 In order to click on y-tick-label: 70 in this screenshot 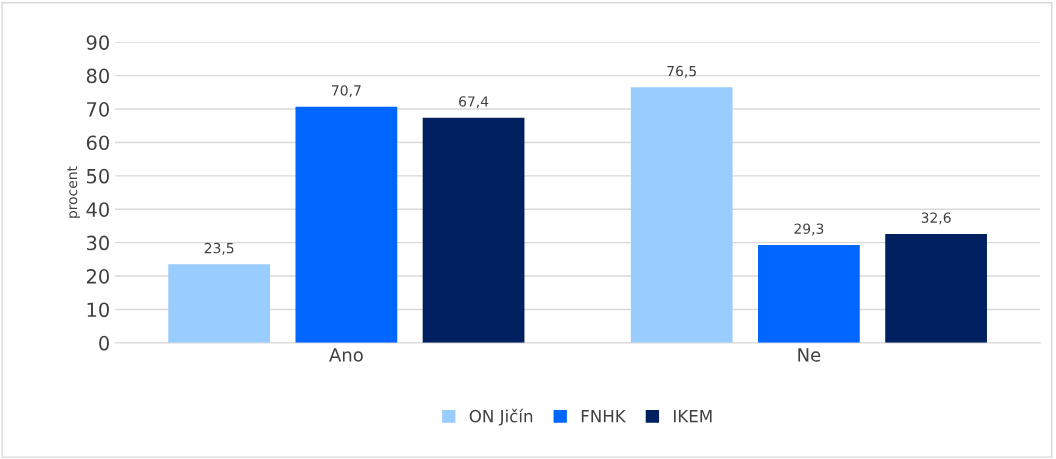, I will do `click(98, 109)`.